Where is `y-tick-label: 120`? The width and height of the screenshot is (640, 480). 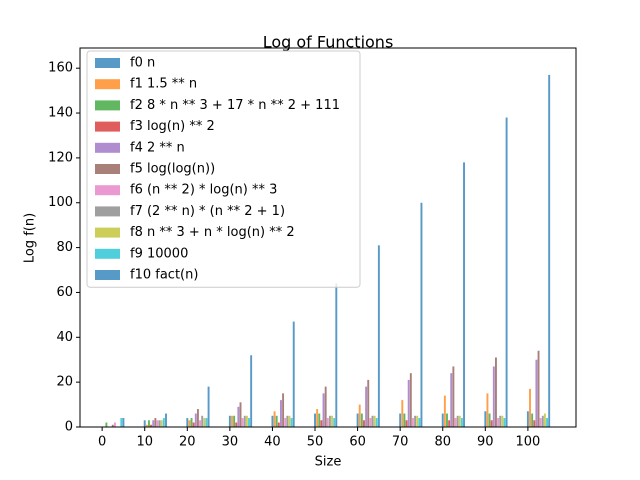 y-tick-label: 120 is located at coordinates (60, 157).